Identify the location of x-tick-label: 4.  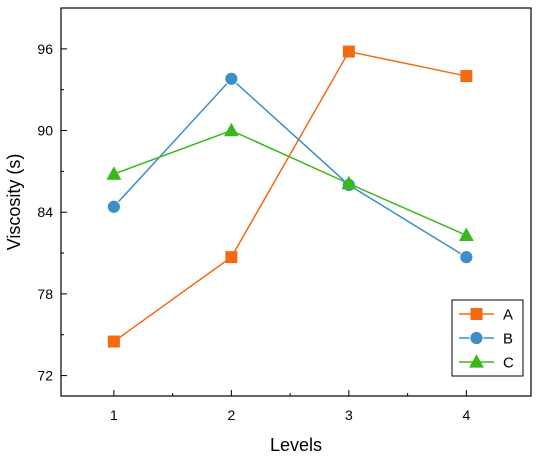
(466, 415).